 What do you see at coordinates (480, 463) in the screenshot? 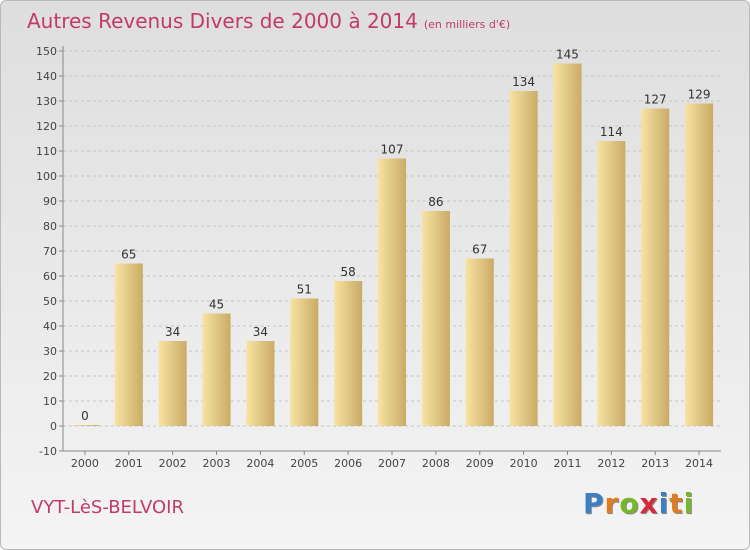
I see `x-tick-label: 2009` at bounding box center [480, 463].